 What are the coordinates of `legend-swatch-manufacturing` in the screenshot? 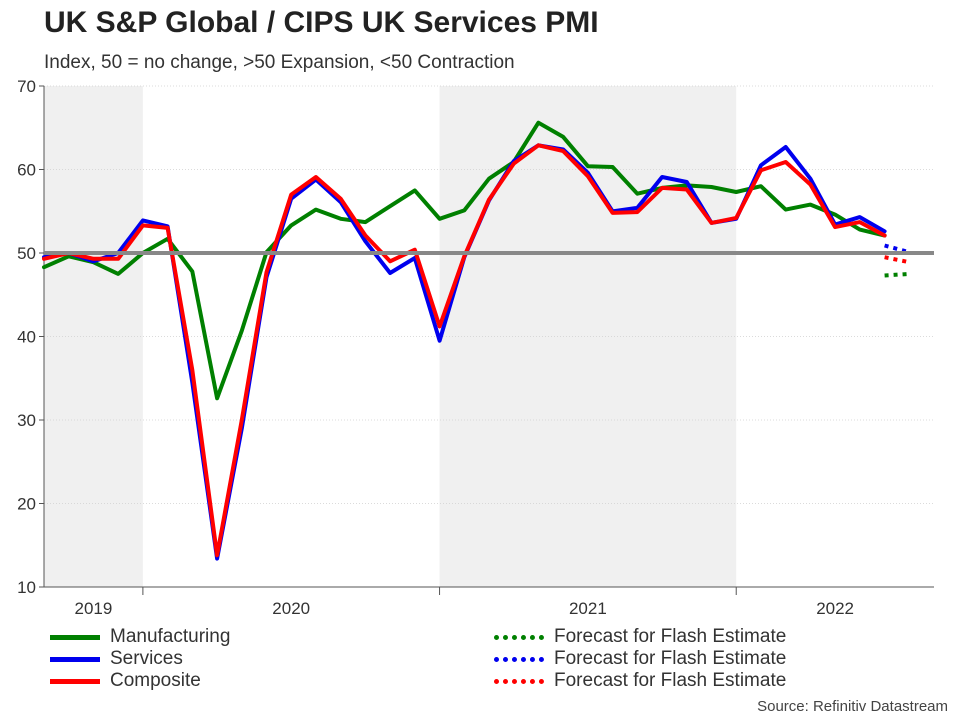 It's located at (75, 637).